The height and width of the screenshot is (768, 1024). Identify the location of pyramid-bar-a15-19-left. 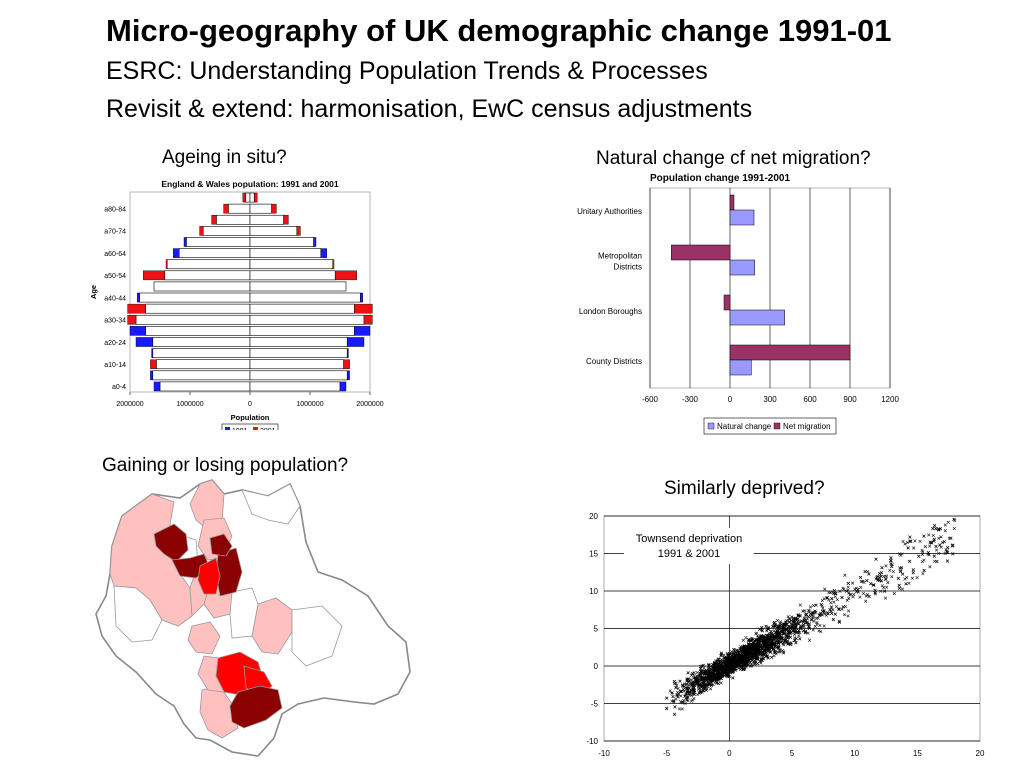
(201, 353).